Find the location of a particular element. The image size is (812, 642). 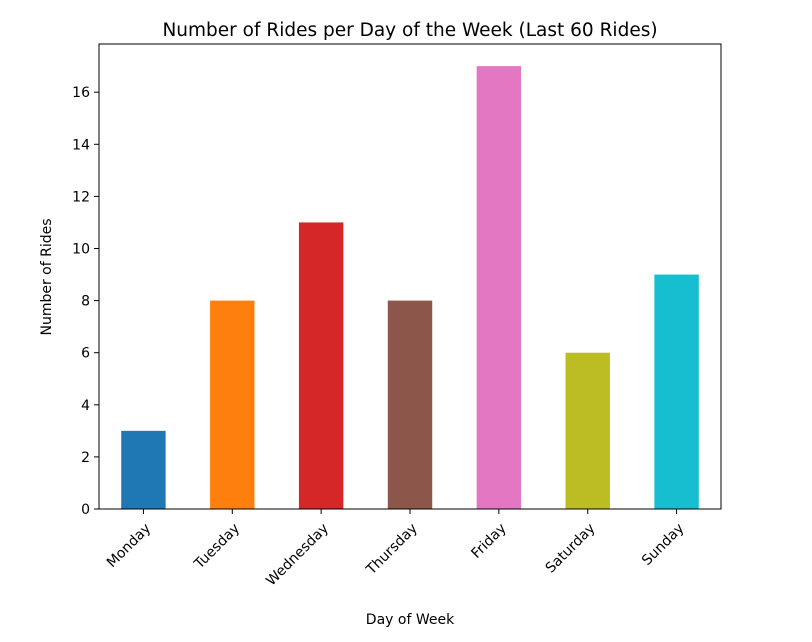

bar-monday is located at coordinates (143, 469).